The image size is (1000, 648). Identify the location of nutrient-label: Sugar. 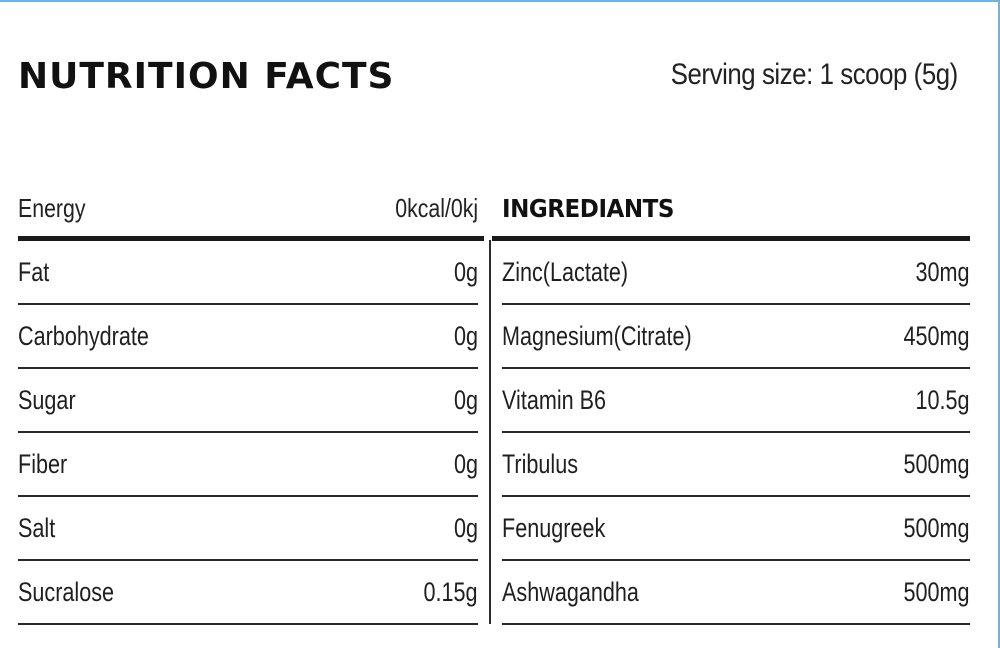
(47, 399).